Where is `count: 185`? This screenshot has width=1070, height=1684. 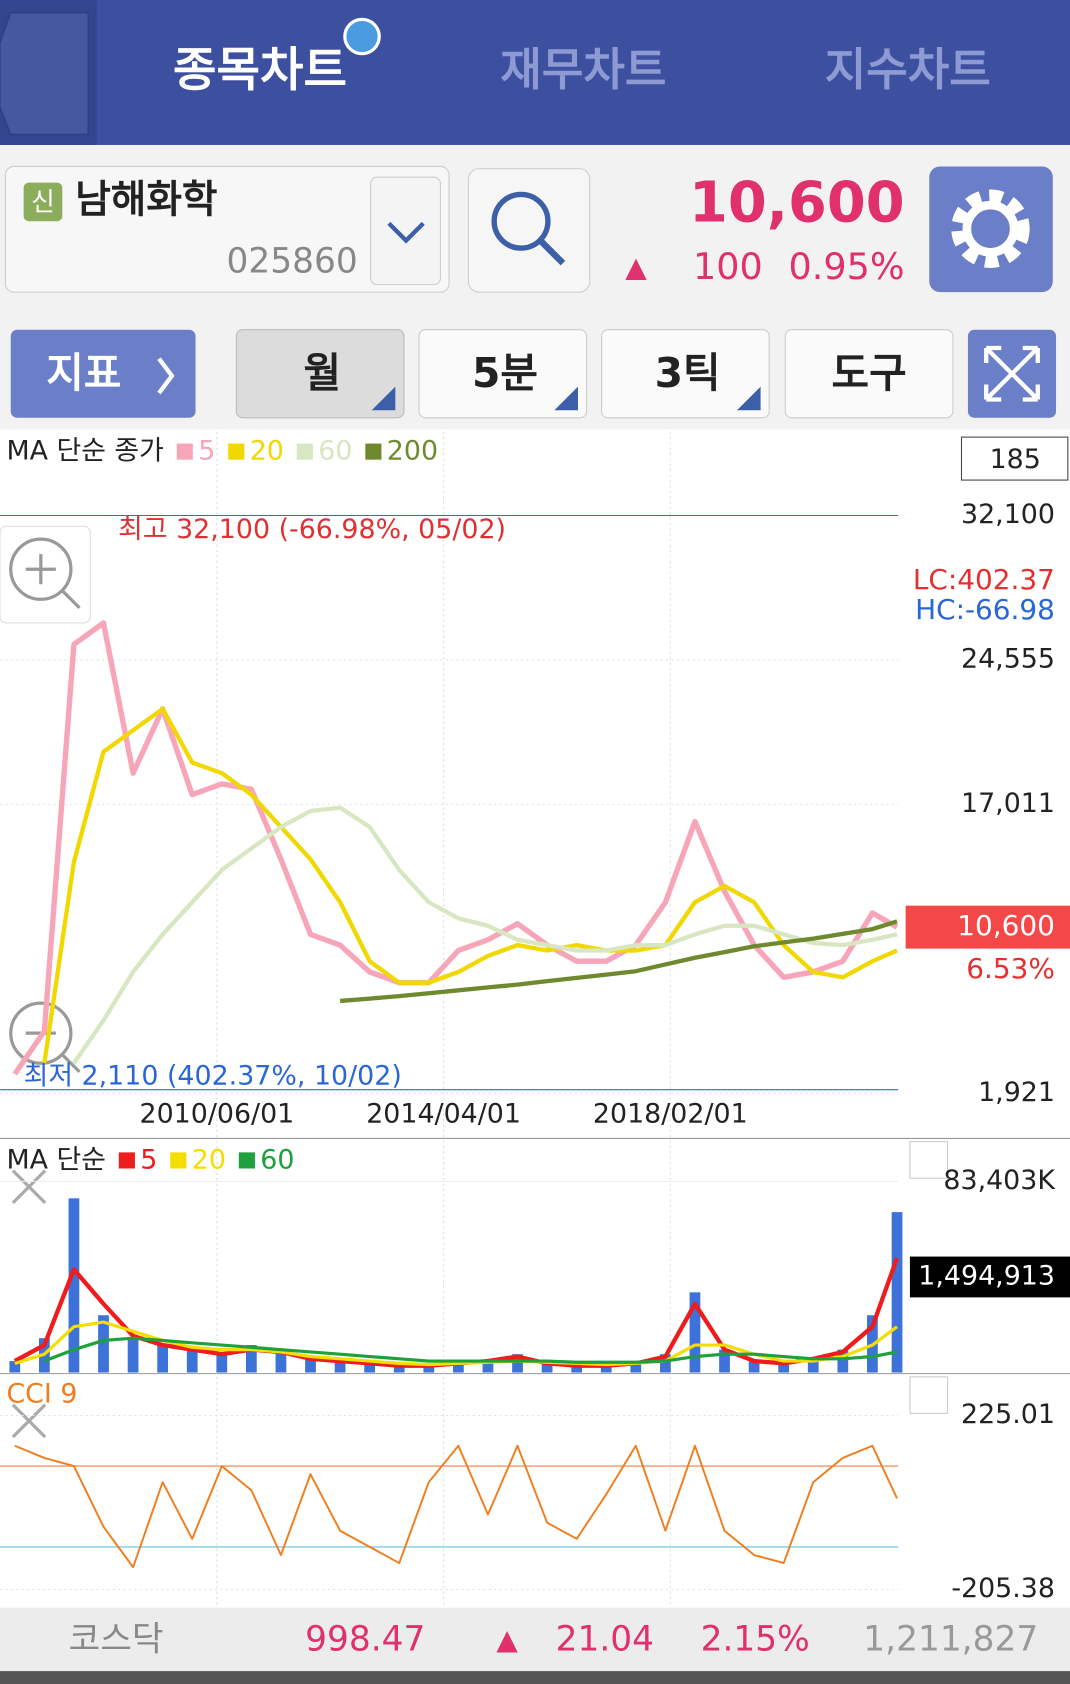 count: 185 is located at coordinates (1015, 459).